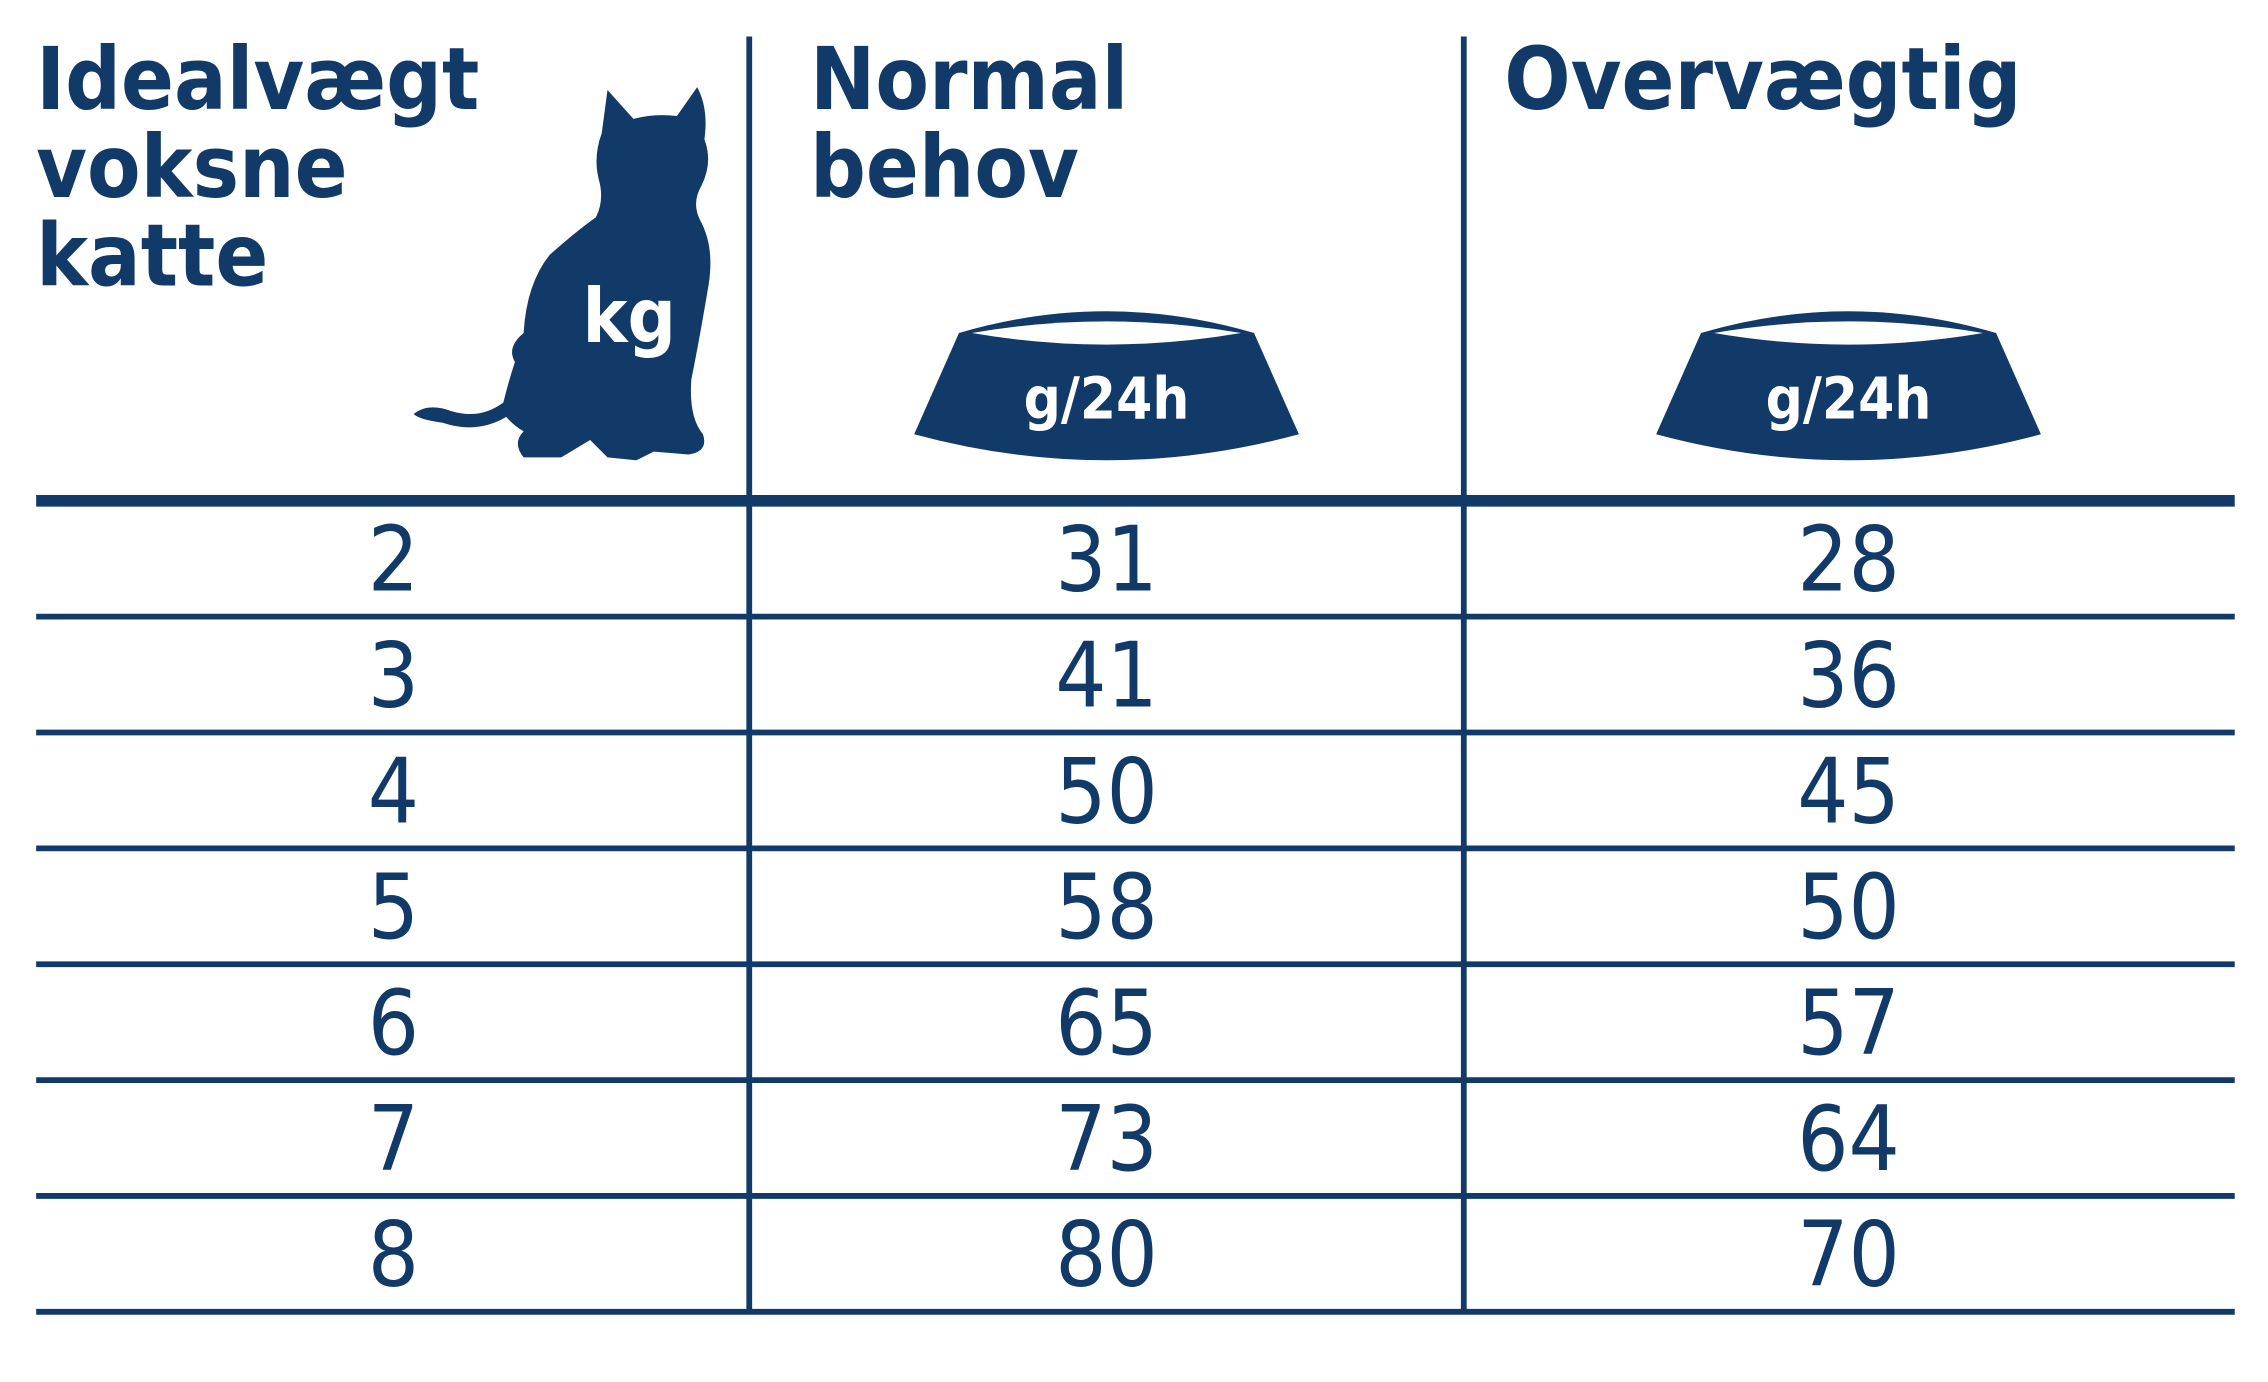 Image resolution: width=2268 pixels, height=1382 pixels. Describe the element at coordinates (393, 908) in the screenshot. I see `table-cell: 5` at that location.